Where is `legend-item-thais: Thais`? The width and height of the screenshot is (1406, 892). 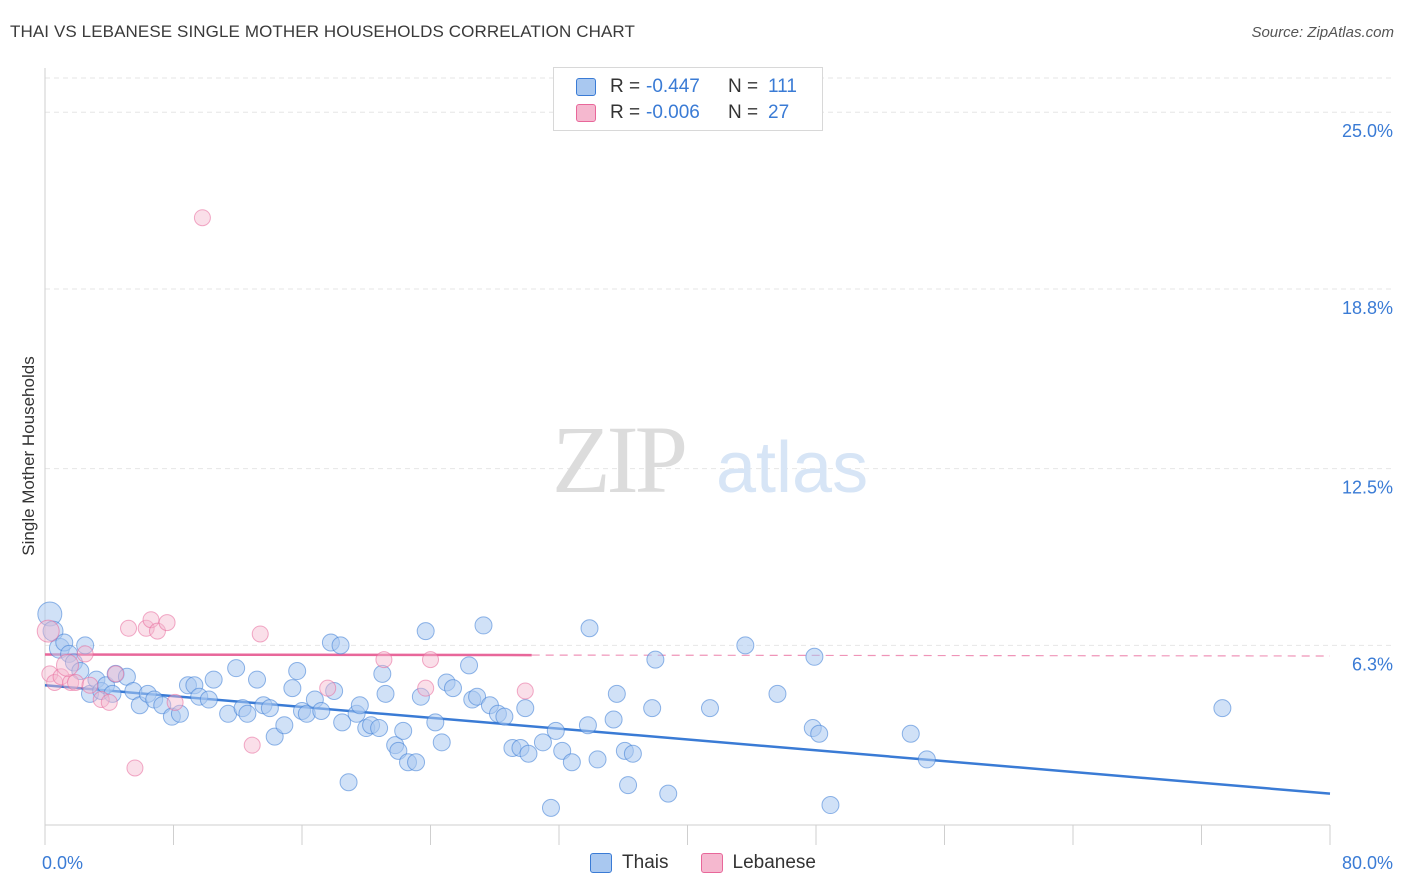
legend-item-thais: Thais is located at coordinates (629, 863).